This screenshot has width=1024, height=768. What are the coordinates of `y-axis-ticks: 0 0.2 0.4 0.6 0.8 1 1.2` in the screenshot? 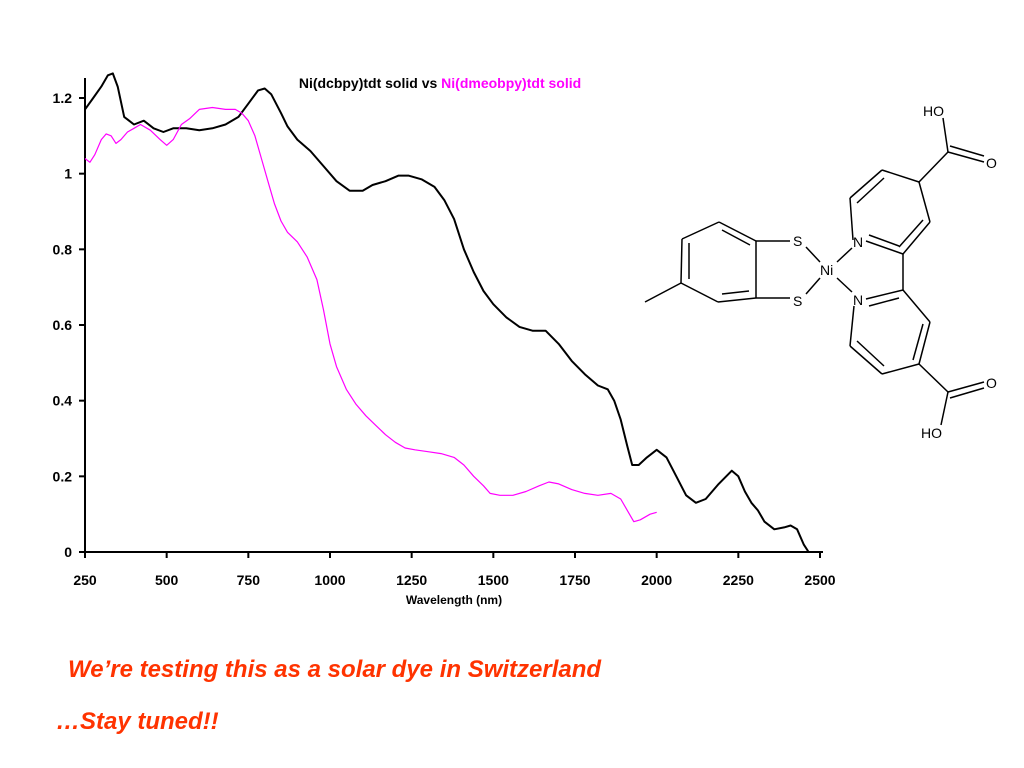 It's located at (69, 325).